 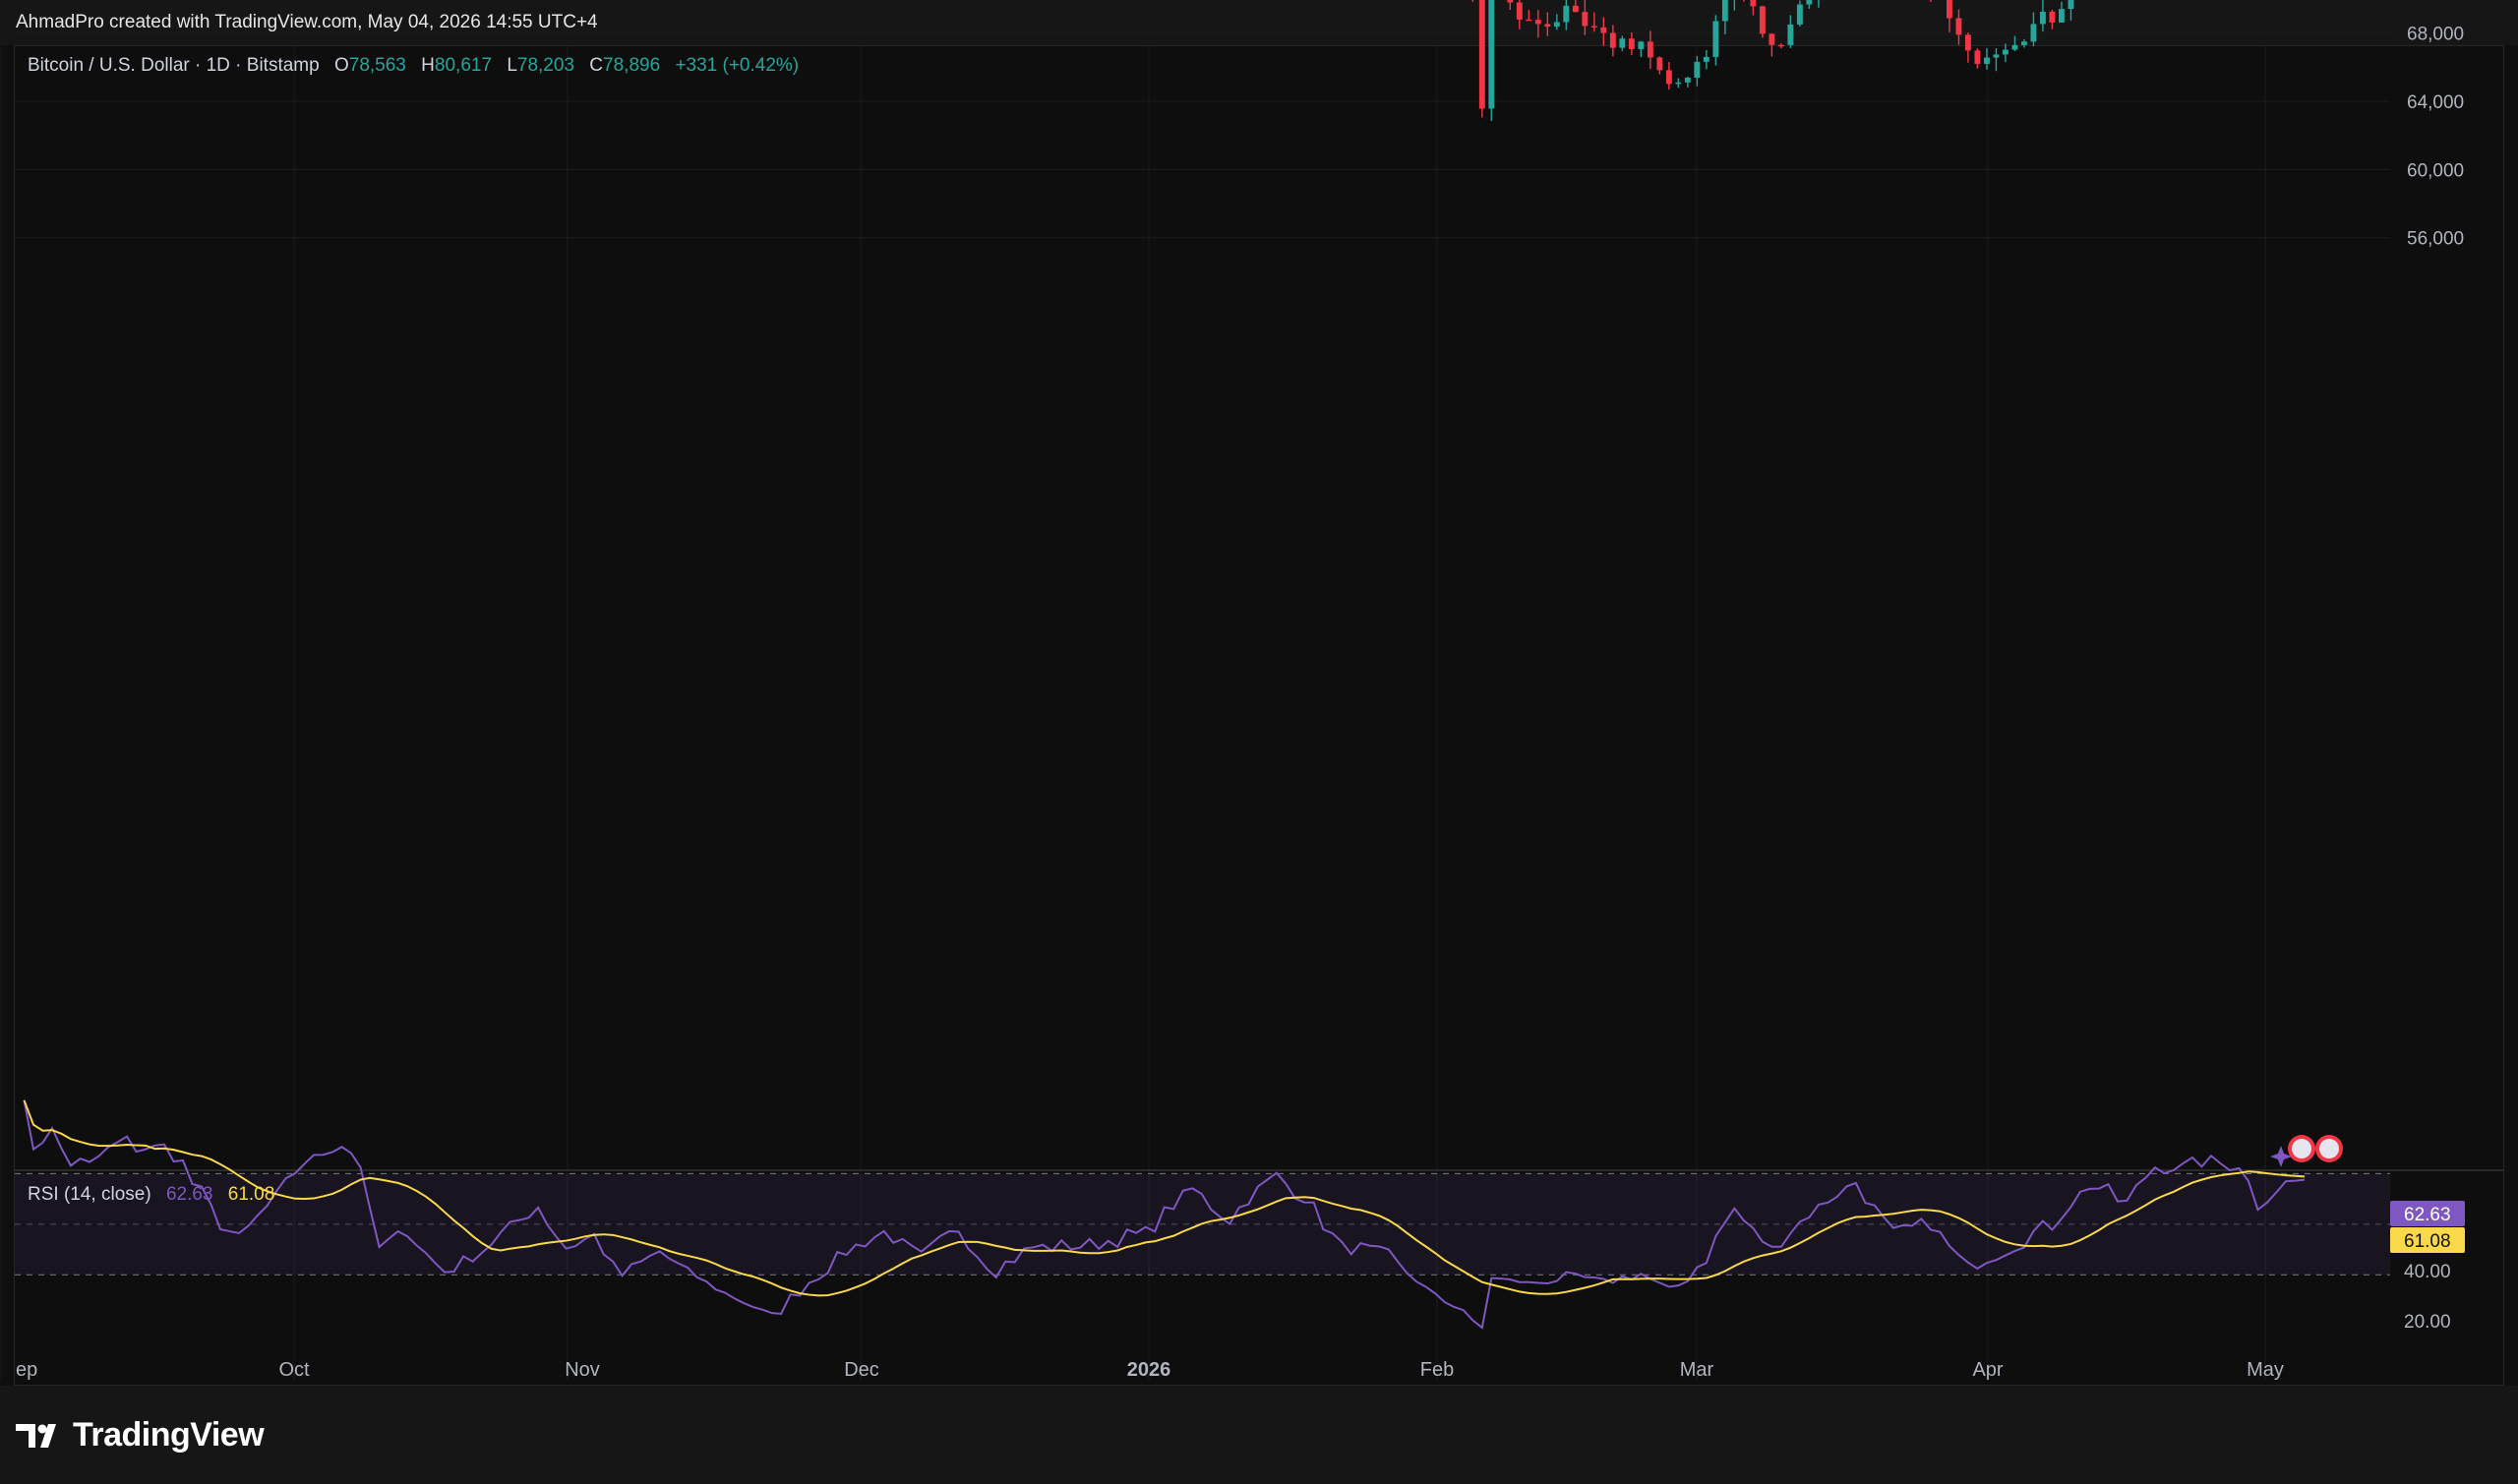 I want to click on rsi-ma-value: 61.08, so click(x=251, y=1195).